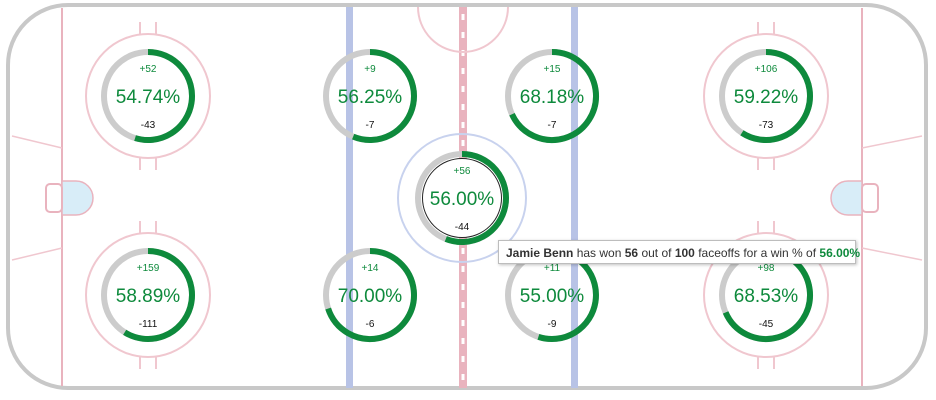 The image size is (936, 400). What do you see at coordinates (870, 198) in the screenshot?
I see `goal-net-right` at bounding box center [870, 198].